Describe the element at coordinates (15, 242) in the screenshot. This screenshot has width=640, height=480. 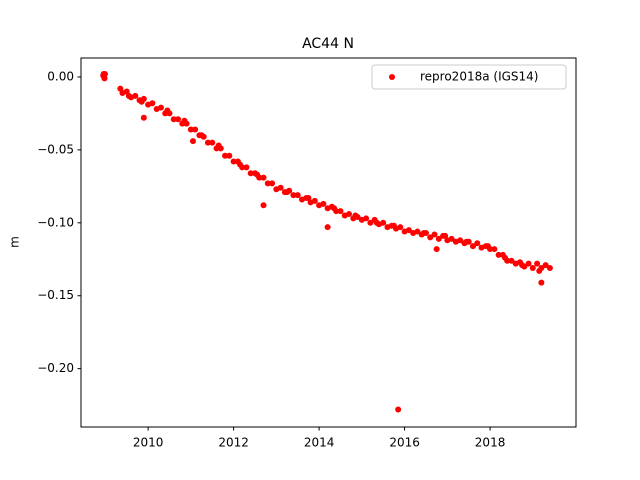
I see `y-axis-label: m` at that location.